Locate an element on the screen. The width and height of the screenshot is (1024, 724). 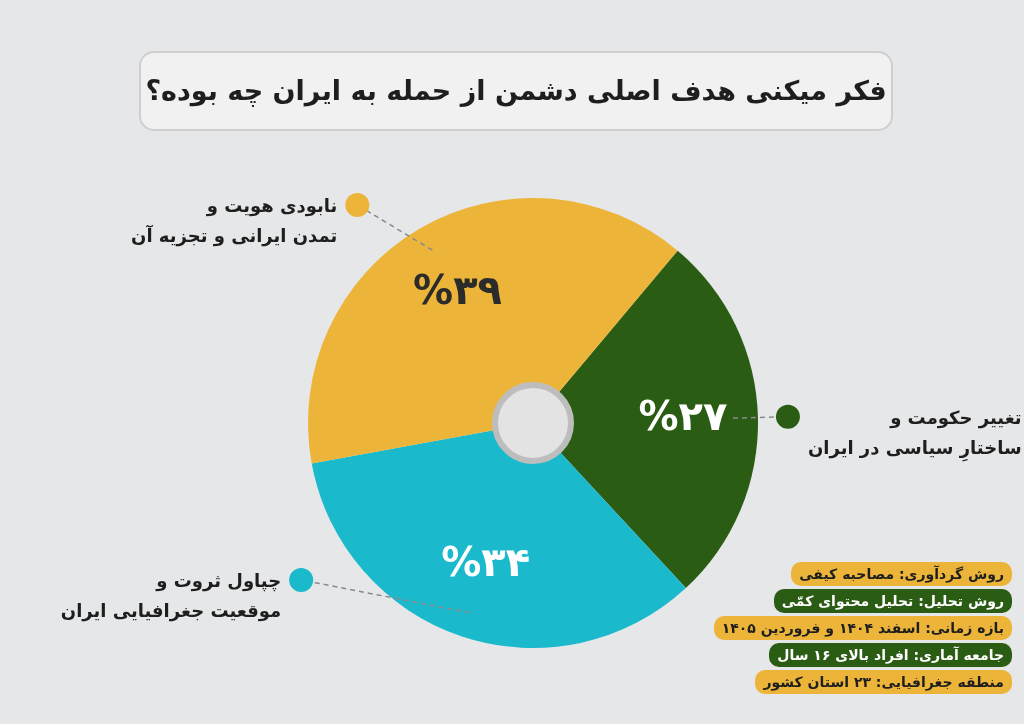
text: جامعه آماری: افراد بالای ۱۶ سال is located at coordinates (890, 655).